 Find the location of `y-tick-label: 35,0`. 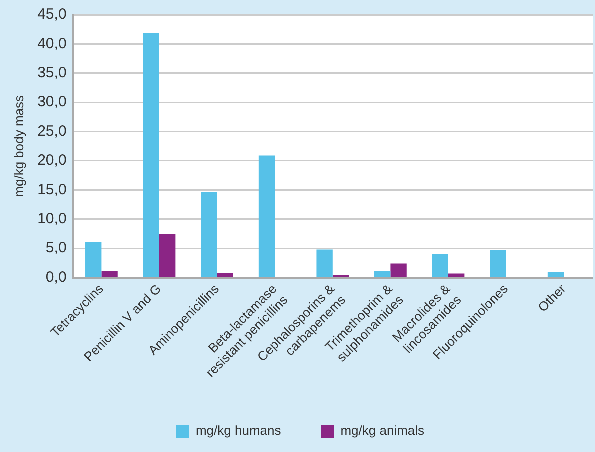

y-tick-label: 35,0 is located at coordinates (52, 73).